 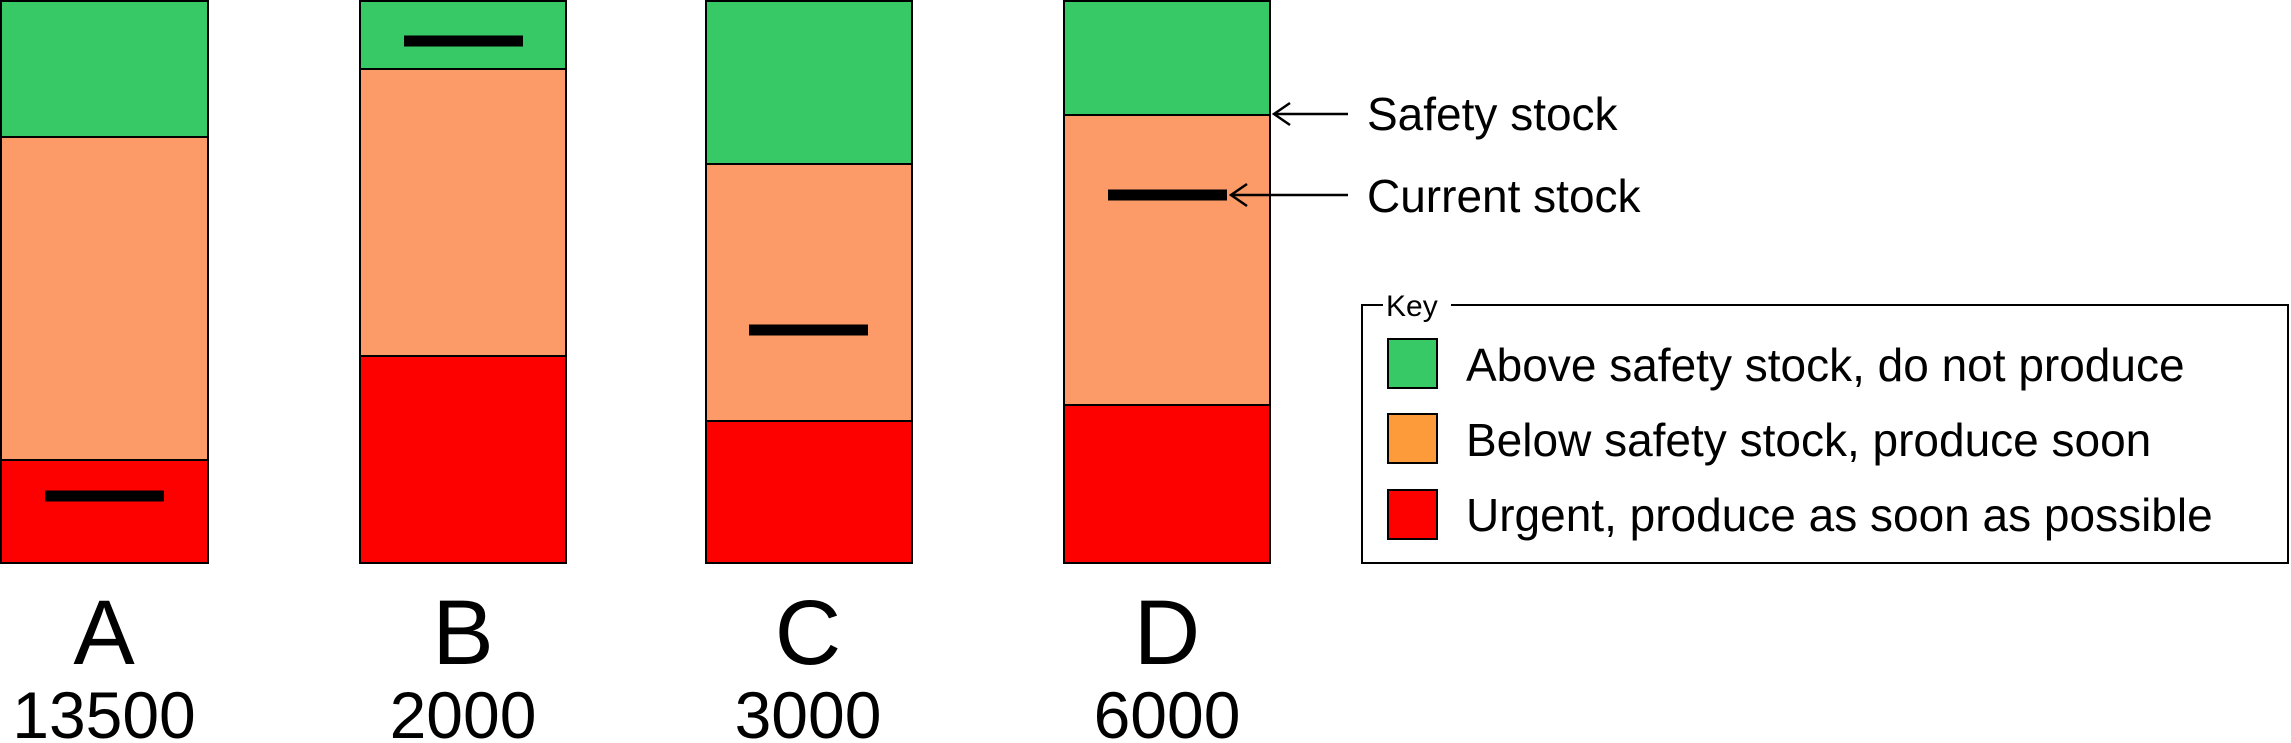 I want to click on bar-d: D 6000, so click(x=1167, y=371).